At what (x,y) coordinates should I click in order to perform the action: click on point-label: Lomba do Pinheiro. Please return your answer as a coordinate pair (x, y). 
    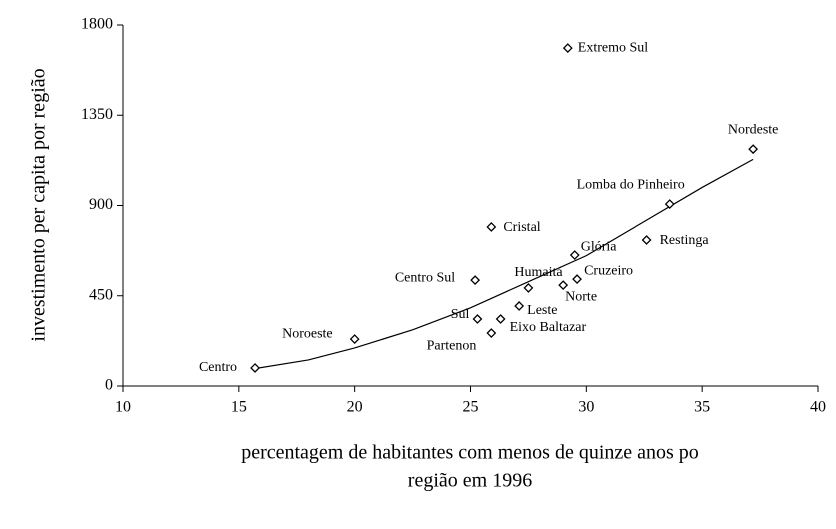
    Looking at the image, I should click on (631, 184).